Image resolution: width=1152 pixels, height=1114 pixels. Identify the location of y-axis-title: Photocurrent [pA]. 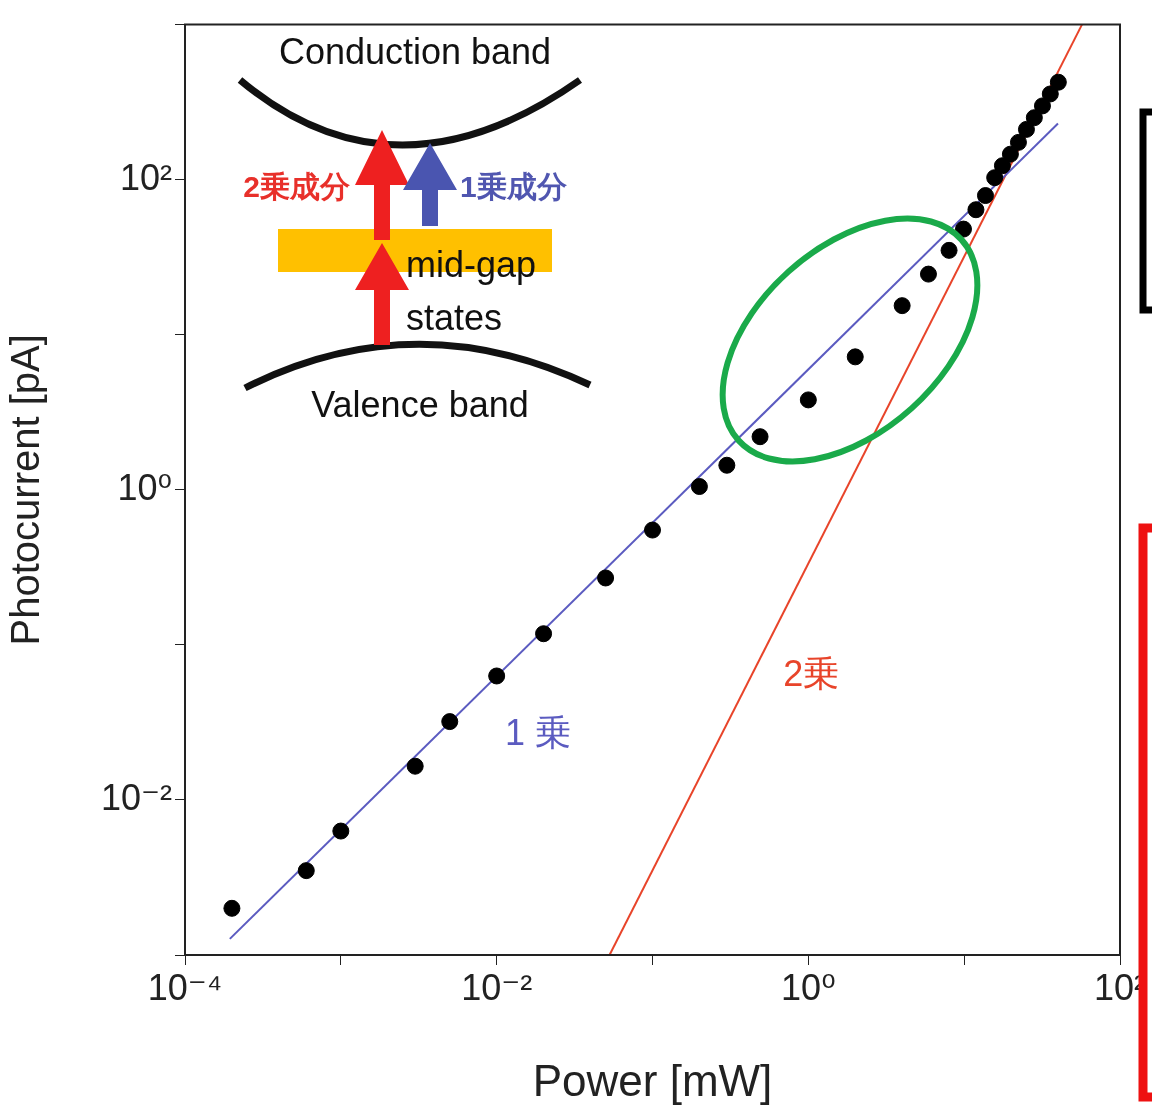
(25, 490).